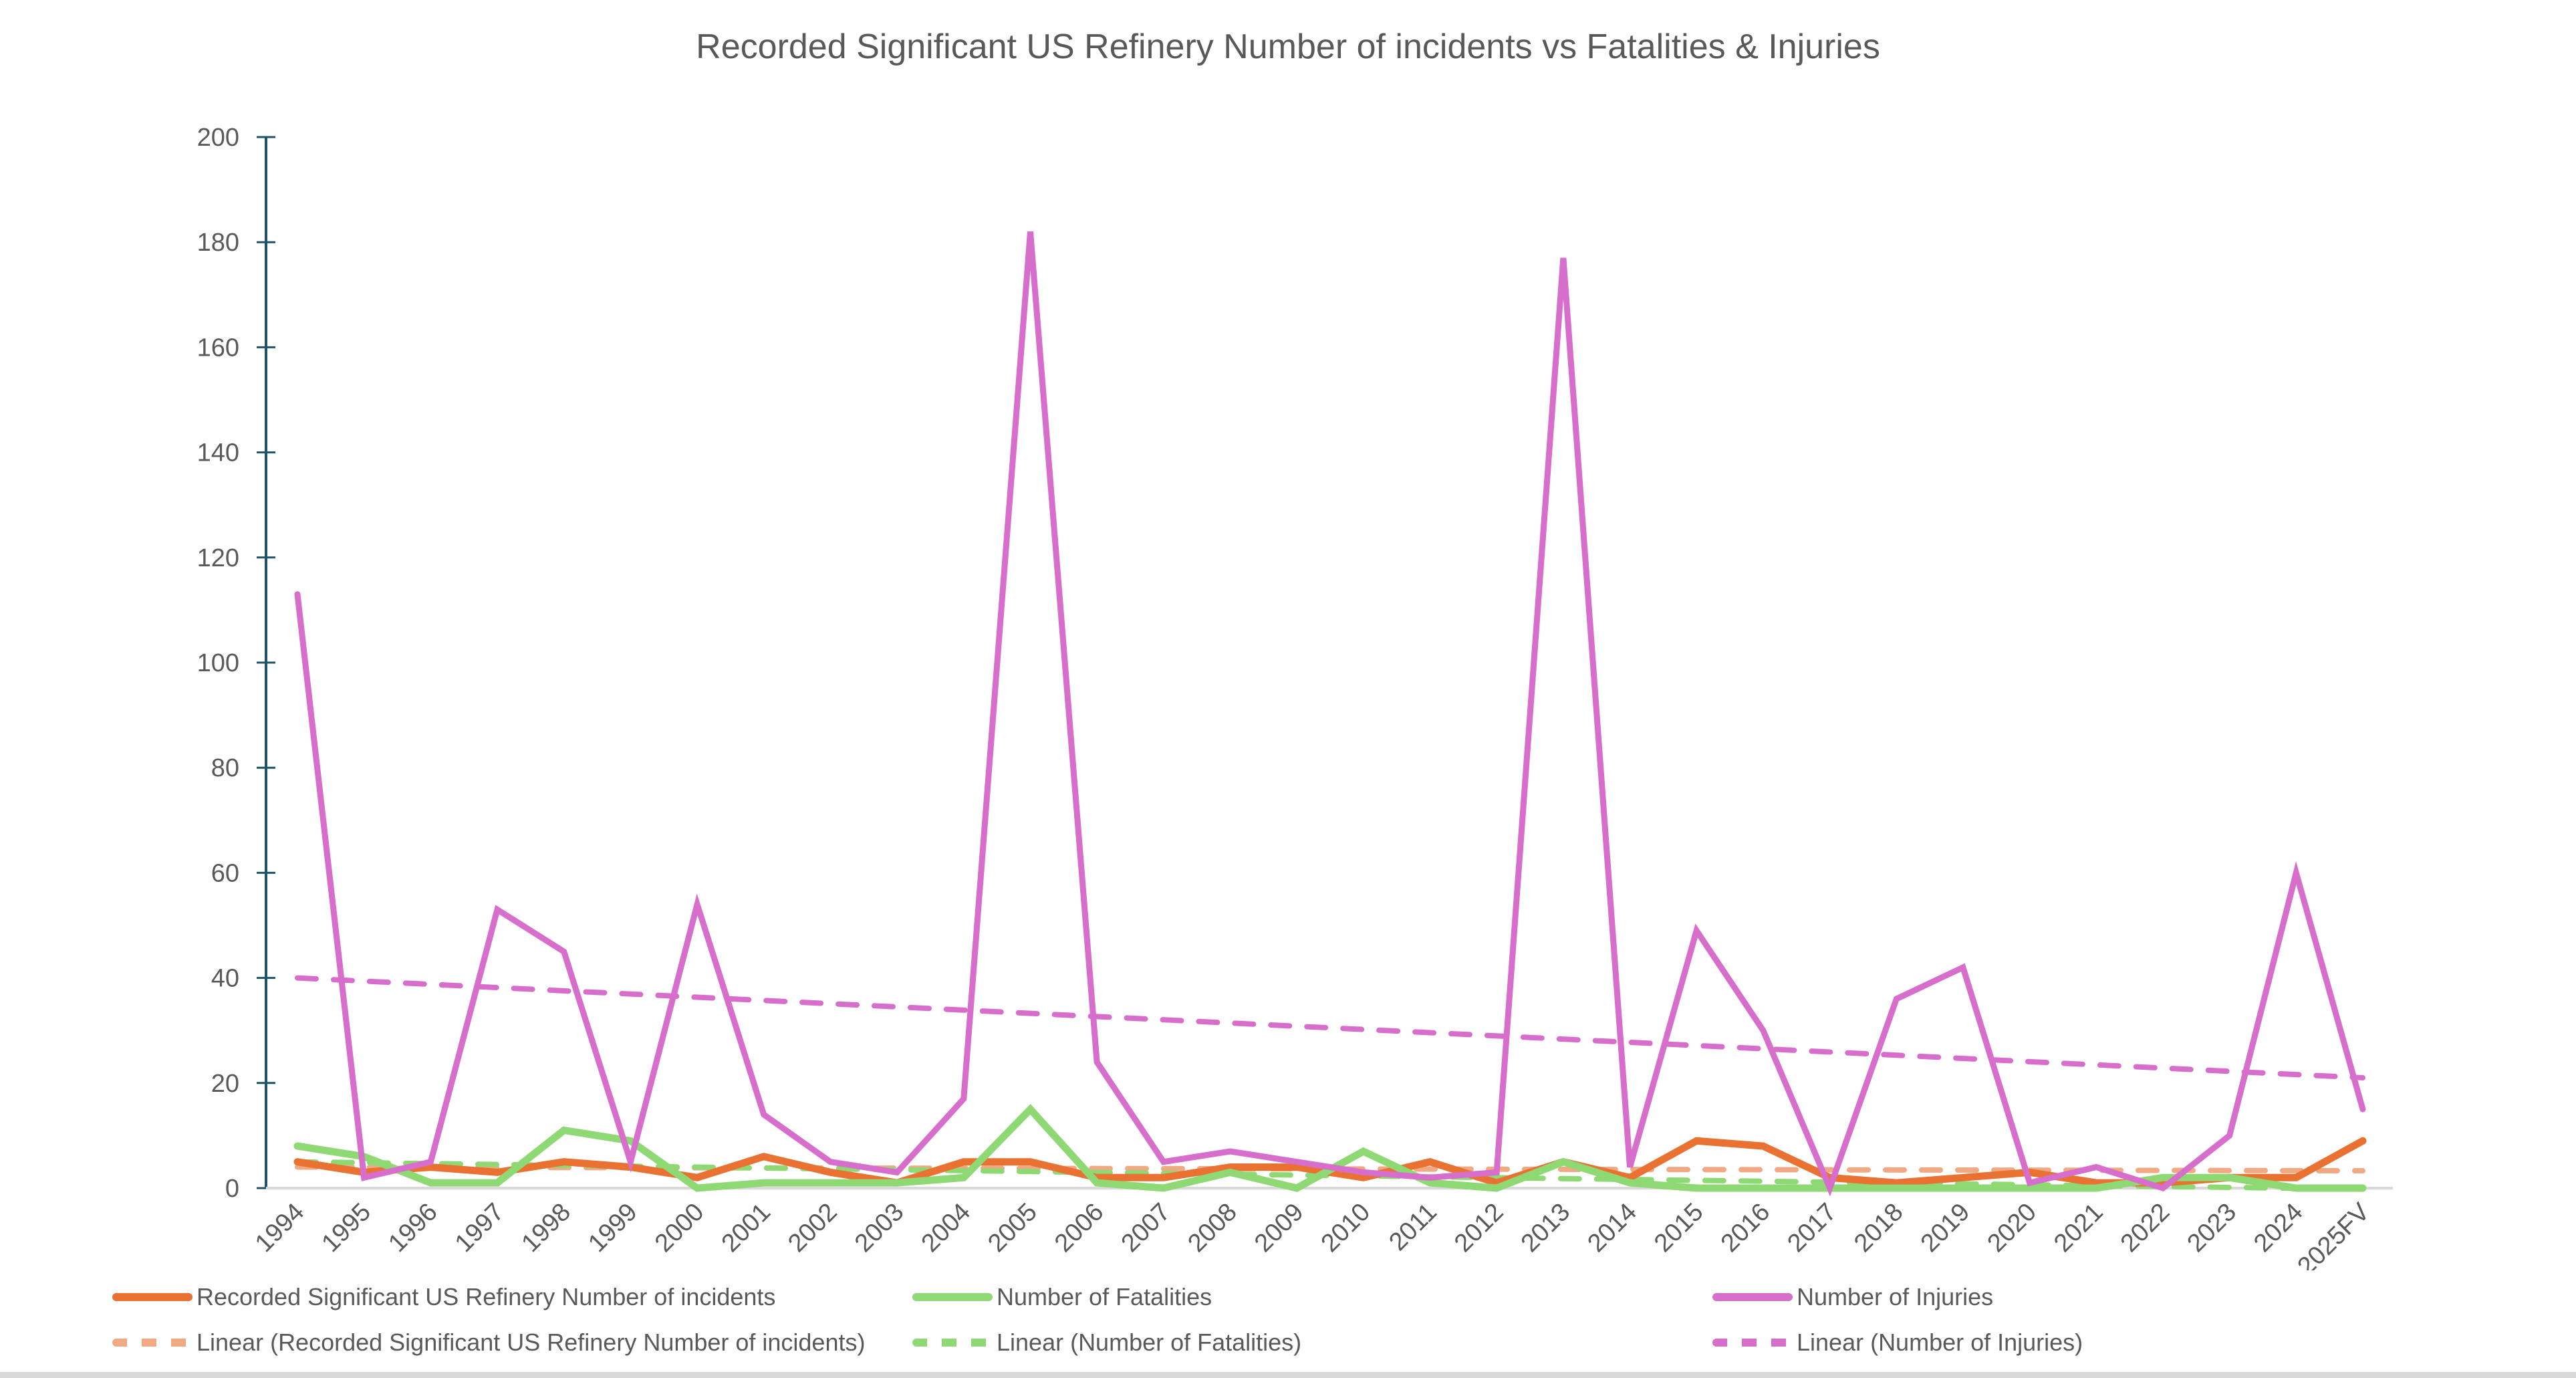 This screenshot has height=1378, width=2576. Describe the element at coordinates (1896, 1296) in the screenshot. I see `legend-label: Number of Injuries` at that location.